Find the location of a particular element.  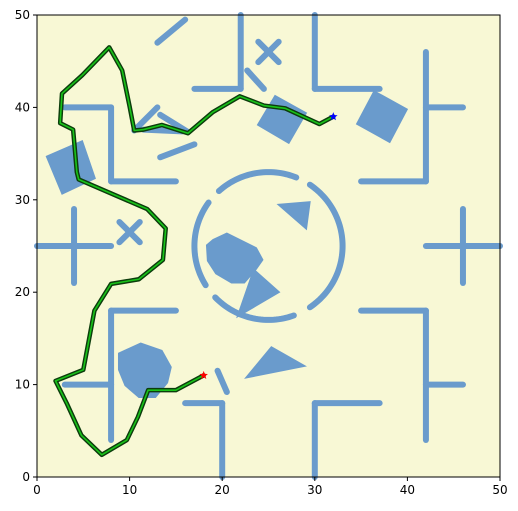

x-tick-label: 20 is located at coordinates (222, 490).